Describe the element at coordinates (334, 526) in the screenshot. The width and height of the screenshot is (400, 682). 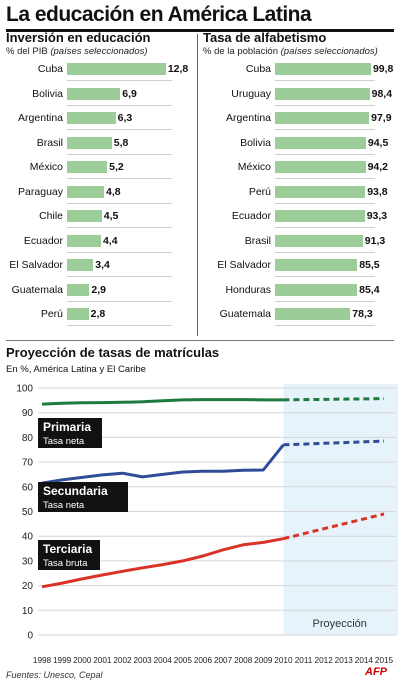
I see `terciaria-projection-line` at that location.